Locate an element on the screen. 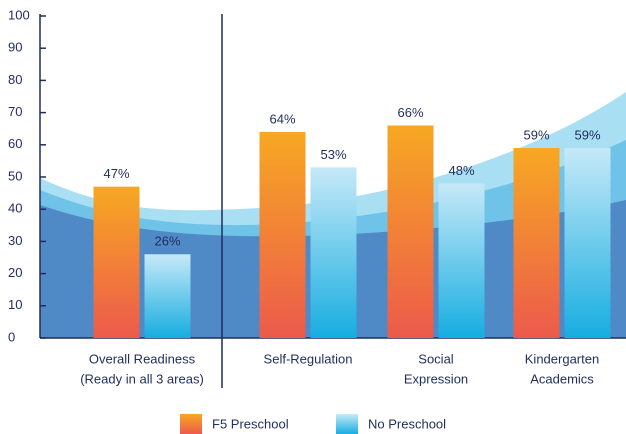 The image size is (626, 434). value-label: 64% is located at coordinates (282, 118).